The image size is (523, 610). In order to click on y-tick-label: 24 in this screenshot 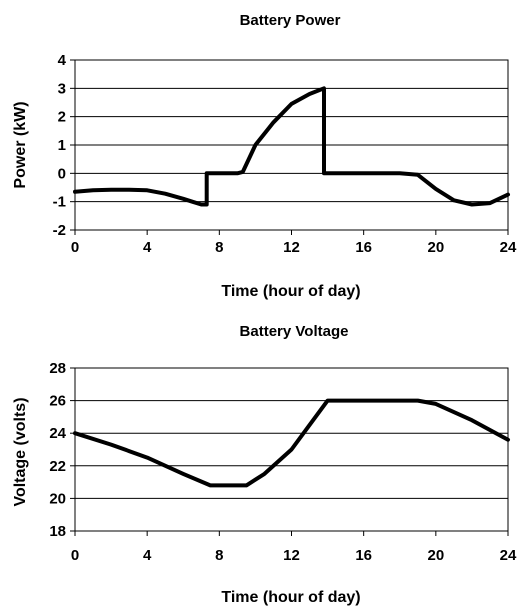, I will do `click(57, 433)`.